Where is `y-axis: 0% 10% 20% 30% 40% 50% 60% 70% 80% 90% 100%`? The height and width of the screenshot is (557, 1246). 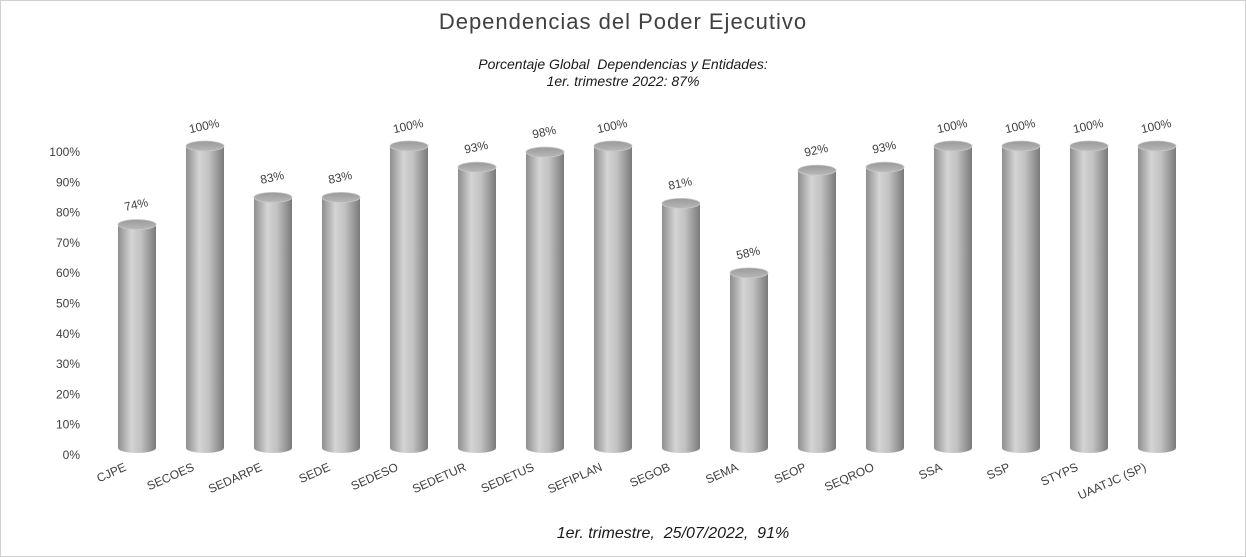
y-axis: 0% 10% 20% 30% 40% 50% 60% 70% 80% 90% 100% is located at coordinates (64, 303).